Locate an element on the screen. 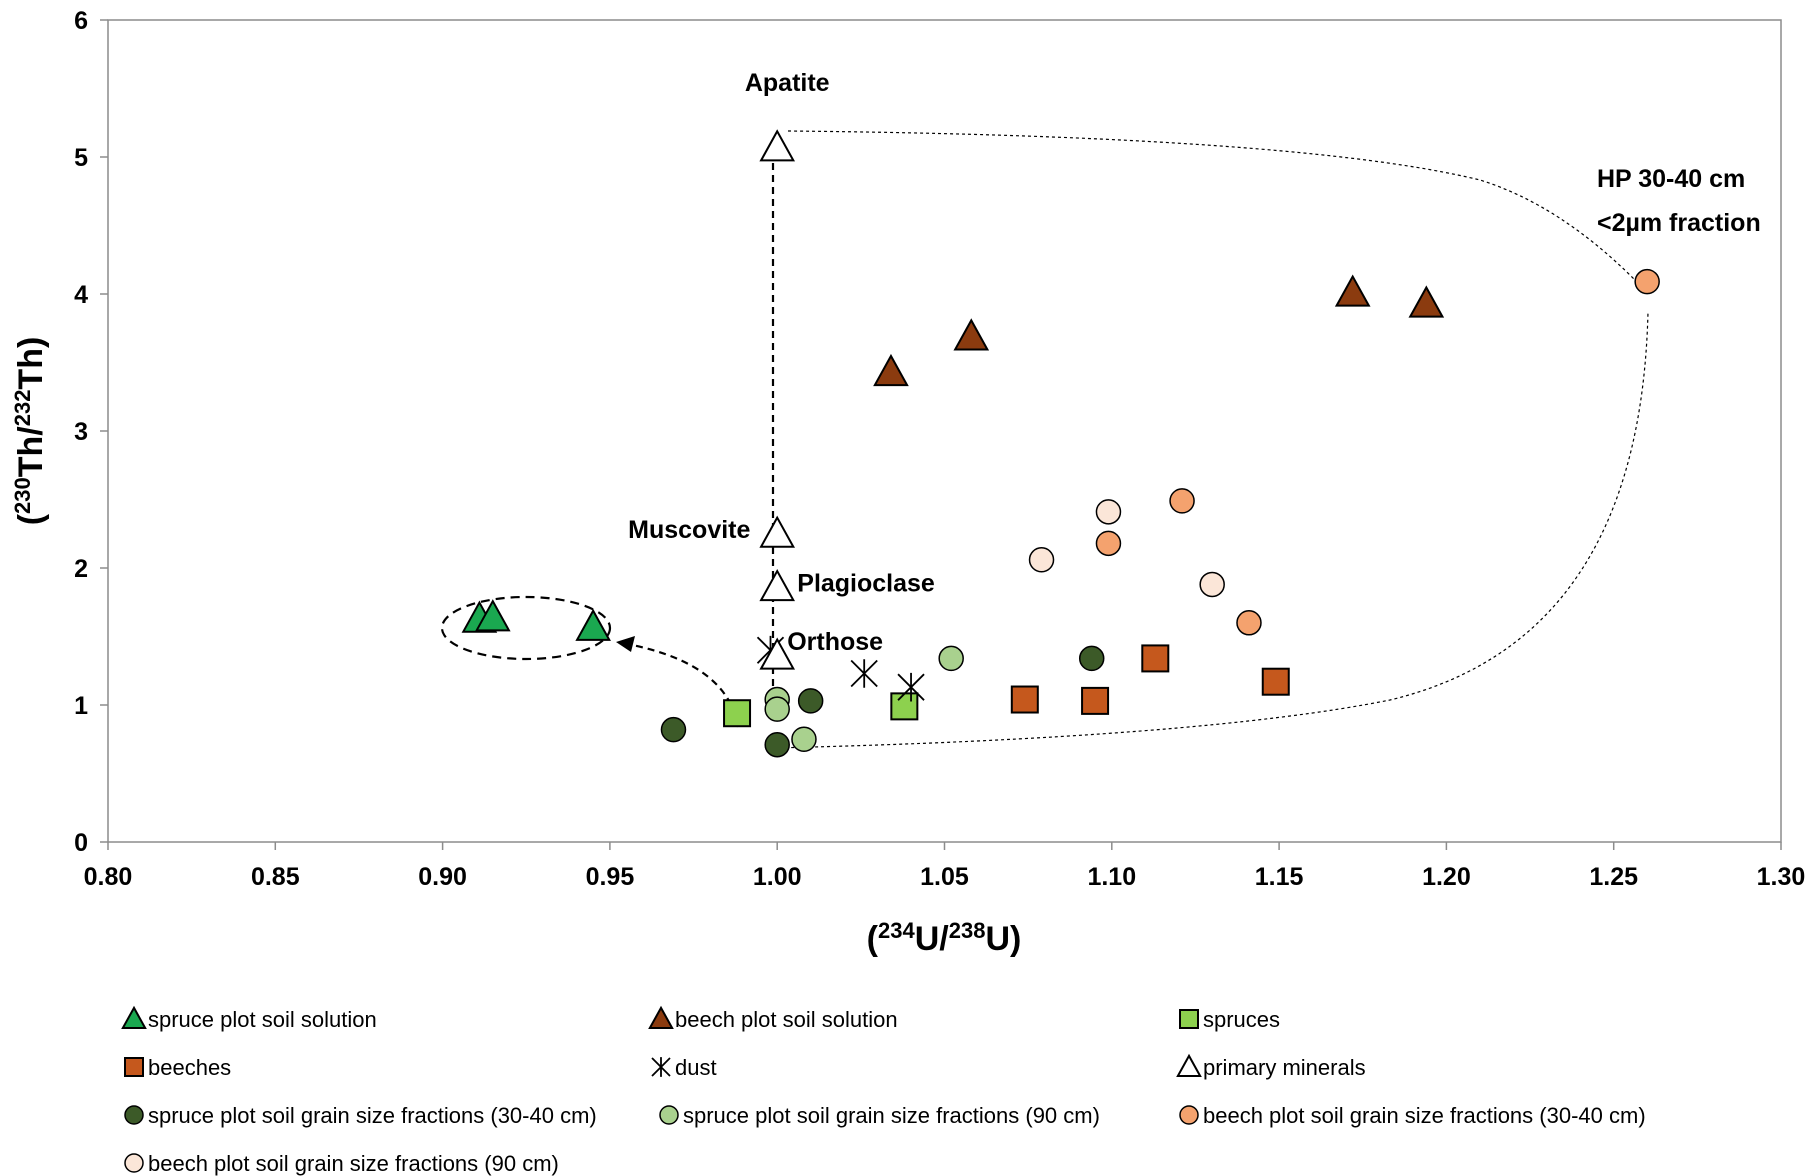  y-tick-label: 0 is located at coordinates (81, 843).